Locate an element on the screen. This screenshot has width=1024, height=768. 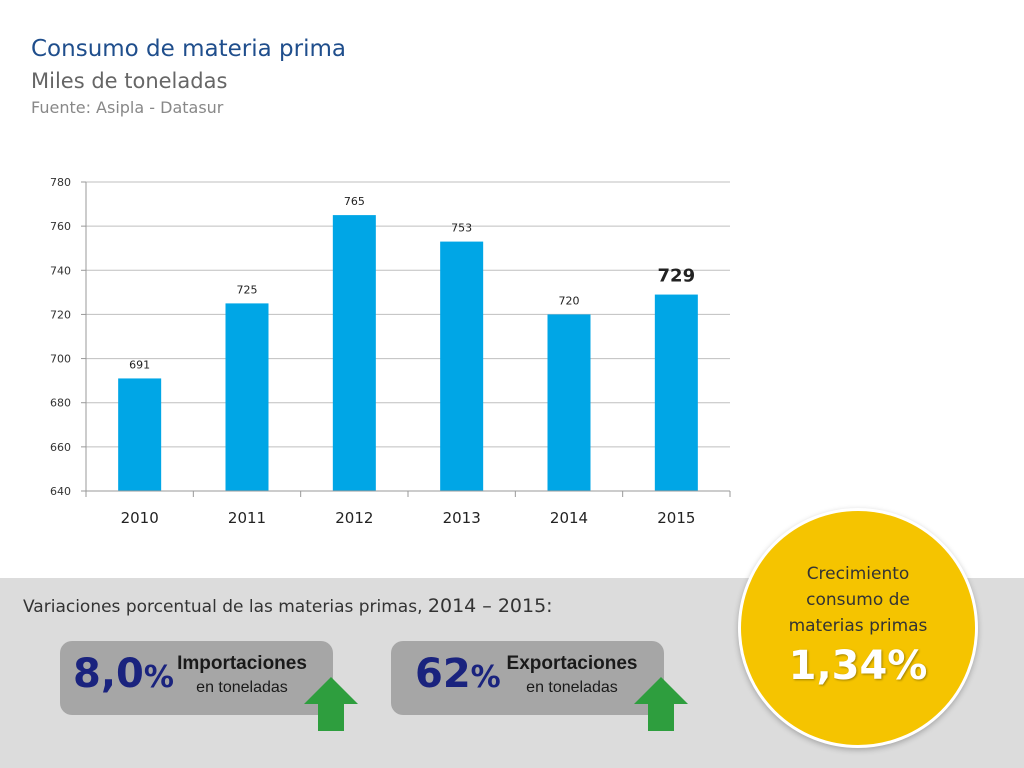
y-tick-label: 720 is located at coordinates (60, 314).